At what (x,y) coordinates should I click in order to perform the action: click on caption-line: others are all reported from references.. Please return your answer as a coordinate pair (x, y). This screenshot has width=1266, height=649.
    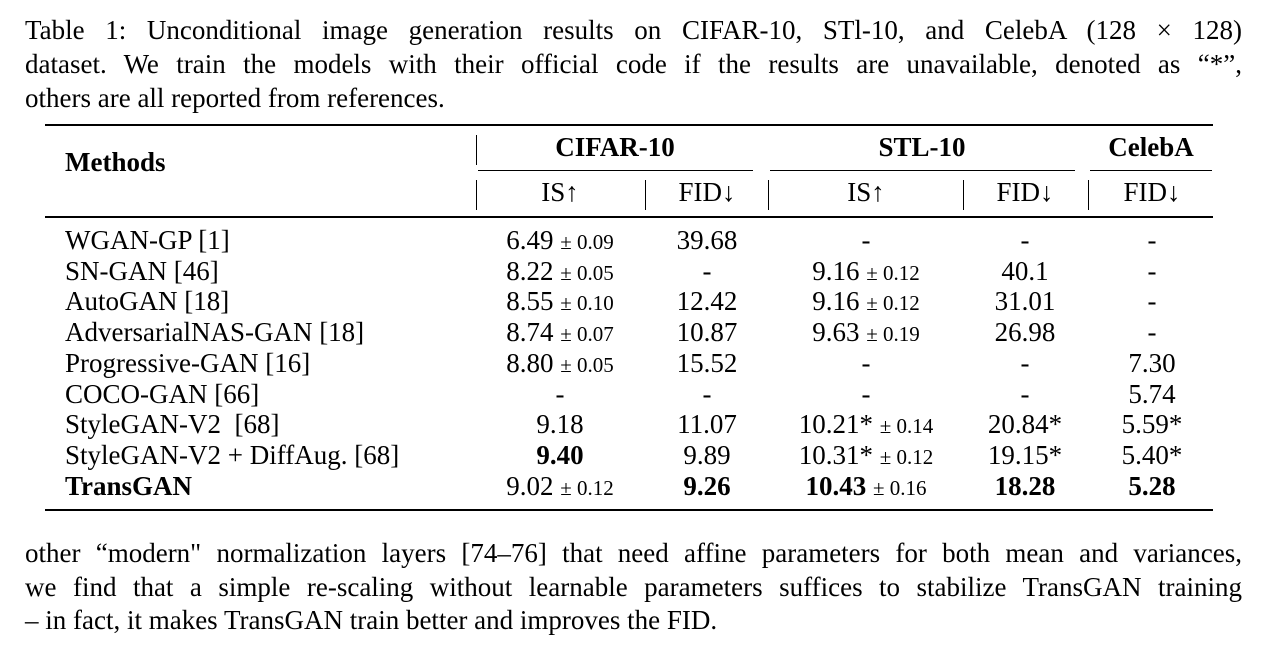
    Looking at the image, I should click on (235, 98).